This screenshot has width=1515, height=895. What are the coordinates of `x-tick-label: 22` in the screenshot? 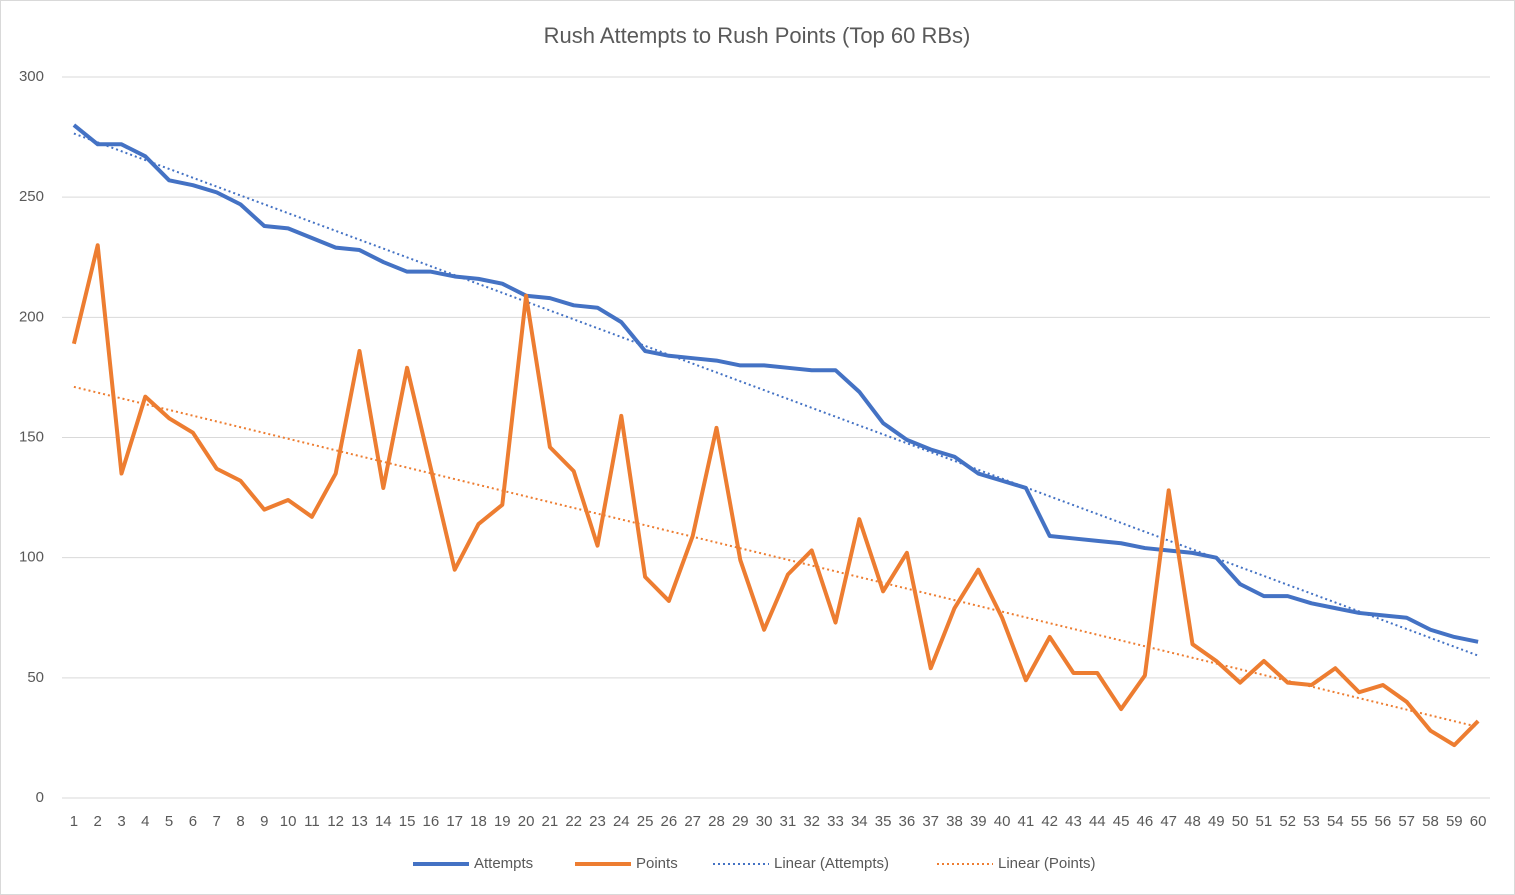 It's located at (573, 821).